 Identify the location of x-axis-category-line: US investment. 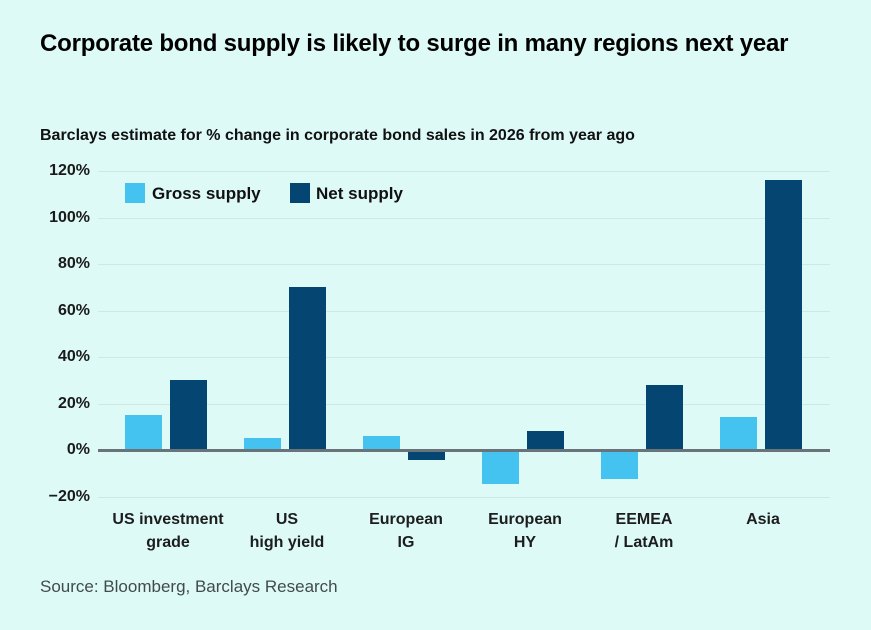
(168, 519).